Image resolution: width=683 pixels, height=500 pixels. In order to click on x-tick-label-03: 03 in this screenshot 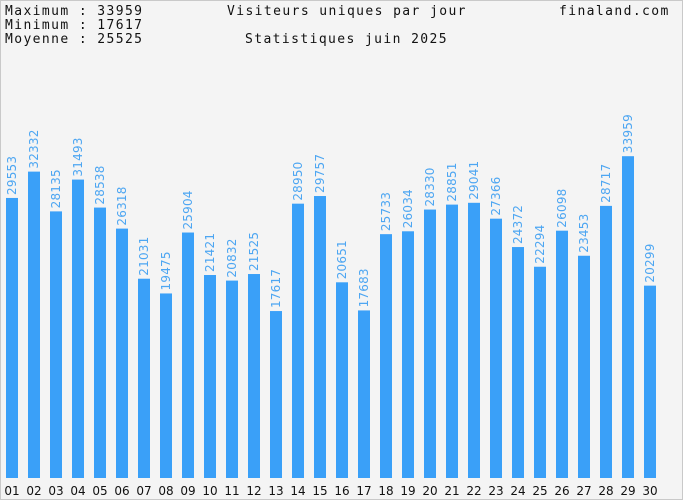, I will do `click(55, 491)`.